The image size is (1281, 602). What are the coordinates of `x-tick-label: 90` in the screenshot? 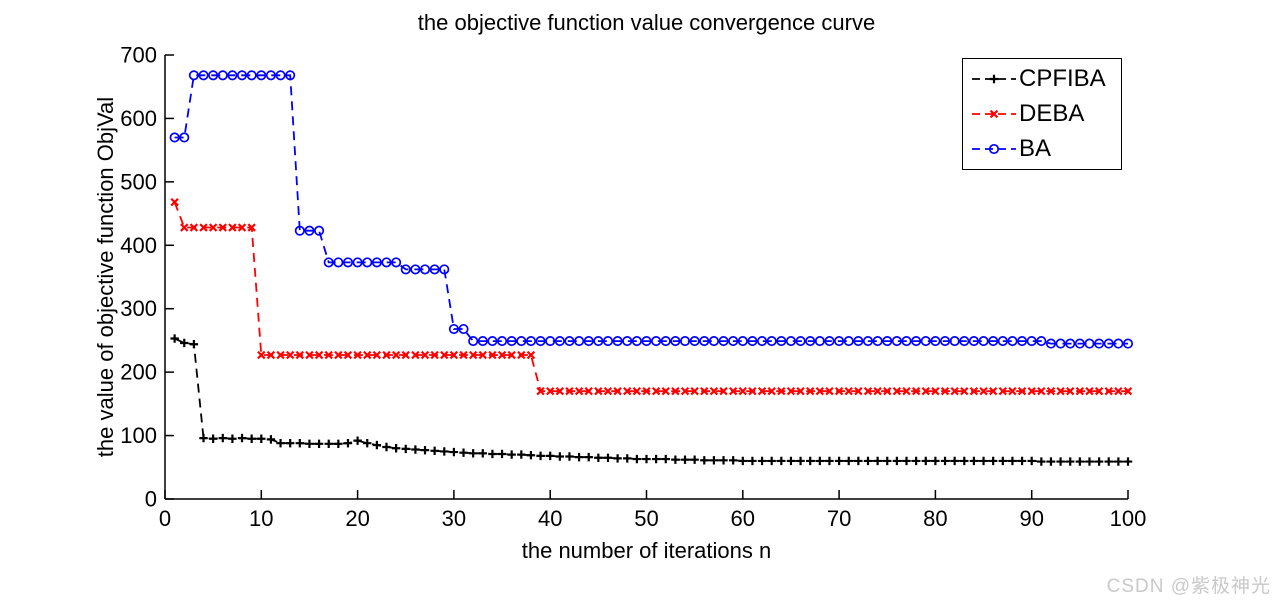 It's located at (1031, 518).